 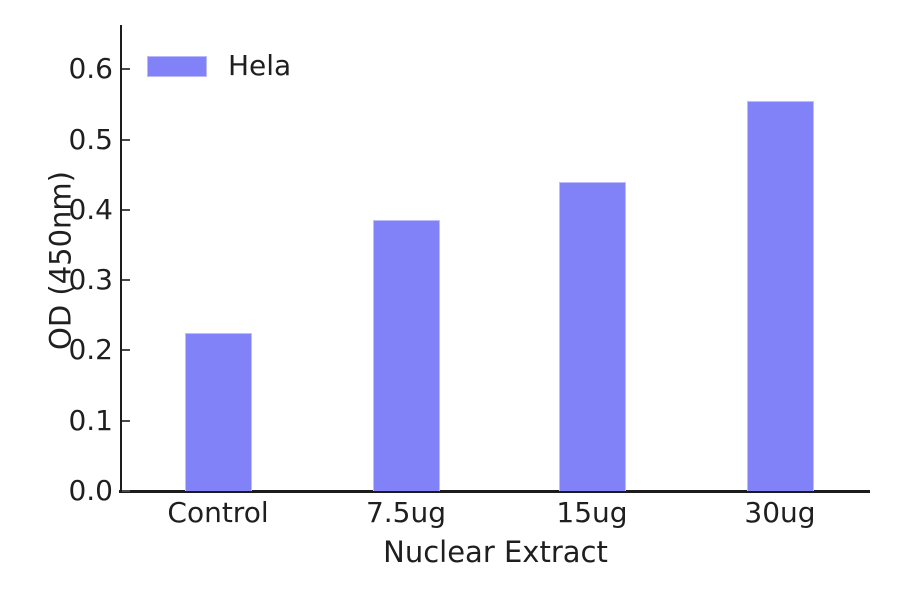 What do you see at coordinates (219, 66) in the screenshot?
I see `legend: Hela` at bounding box center [219, 66].